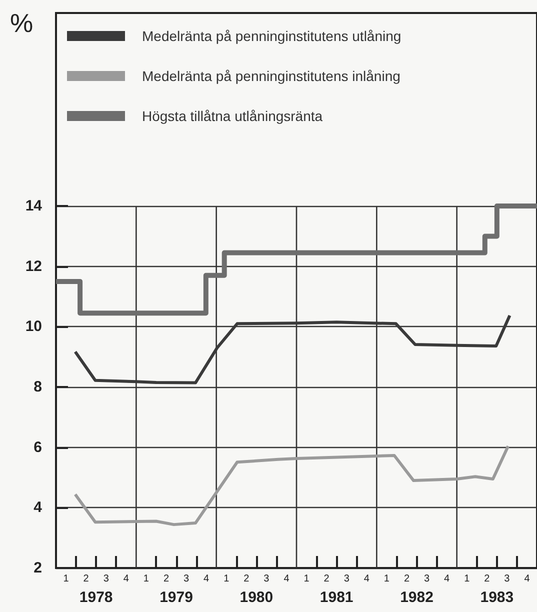  Describe the element at coordinates (257, 597) in the screenshot. I see `x-tick-label: 1980` at that location.